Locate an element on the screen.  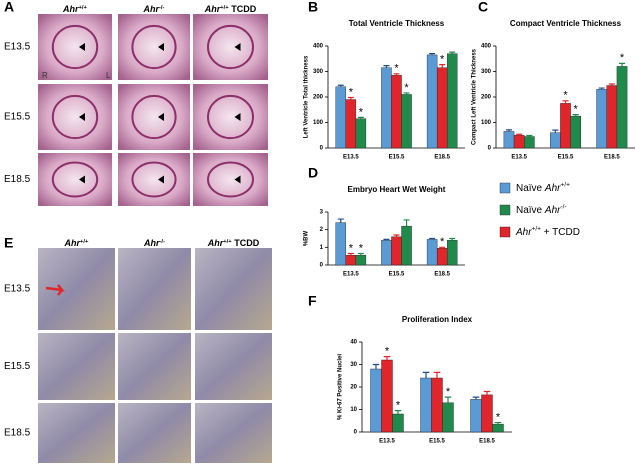
chart-title: Total Ventricle Thickness is located at coordinates (397, 23).